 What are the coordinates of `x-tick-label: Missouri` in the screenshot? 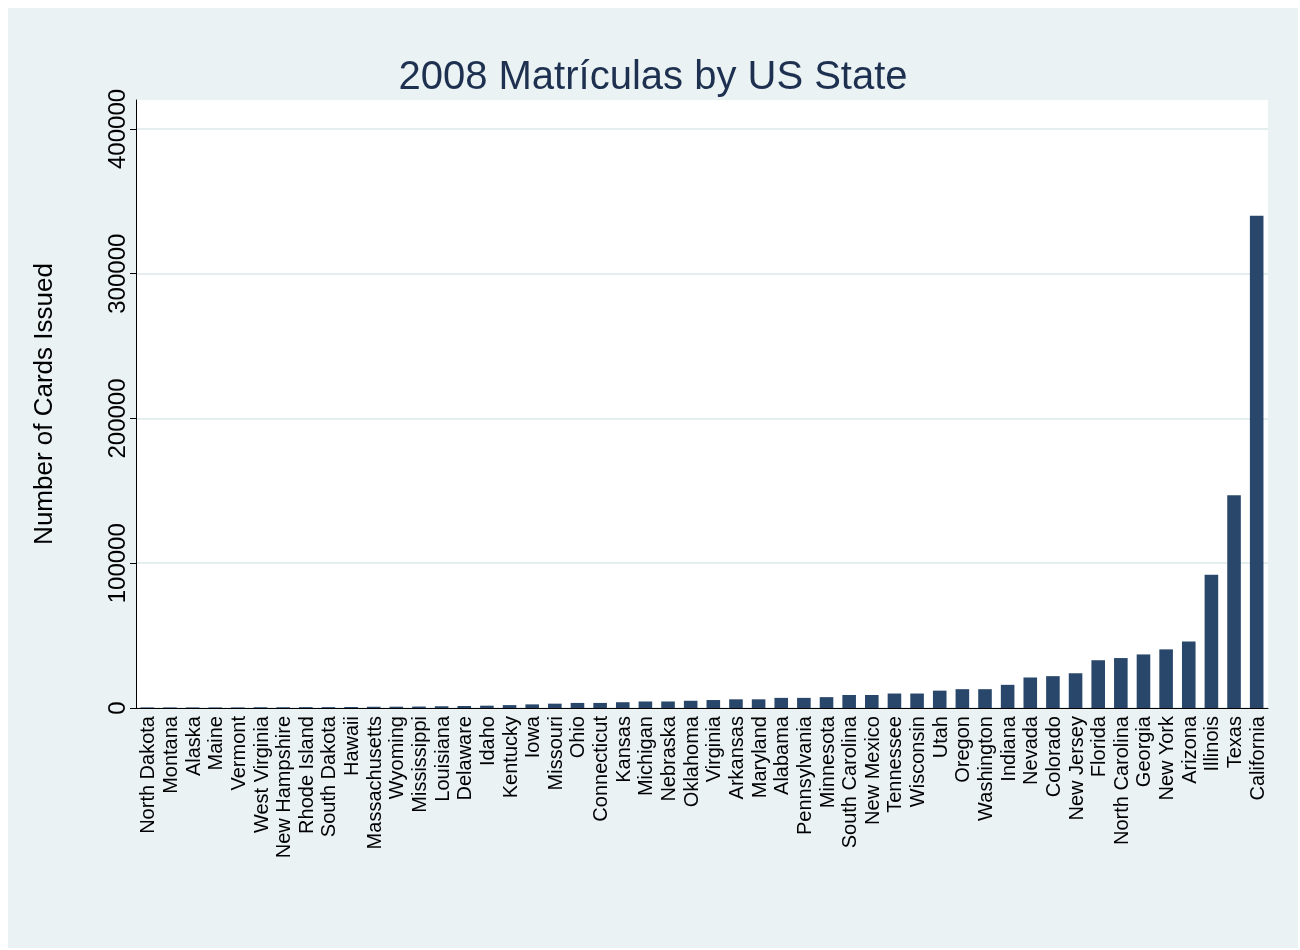 It's located at (554, 753).